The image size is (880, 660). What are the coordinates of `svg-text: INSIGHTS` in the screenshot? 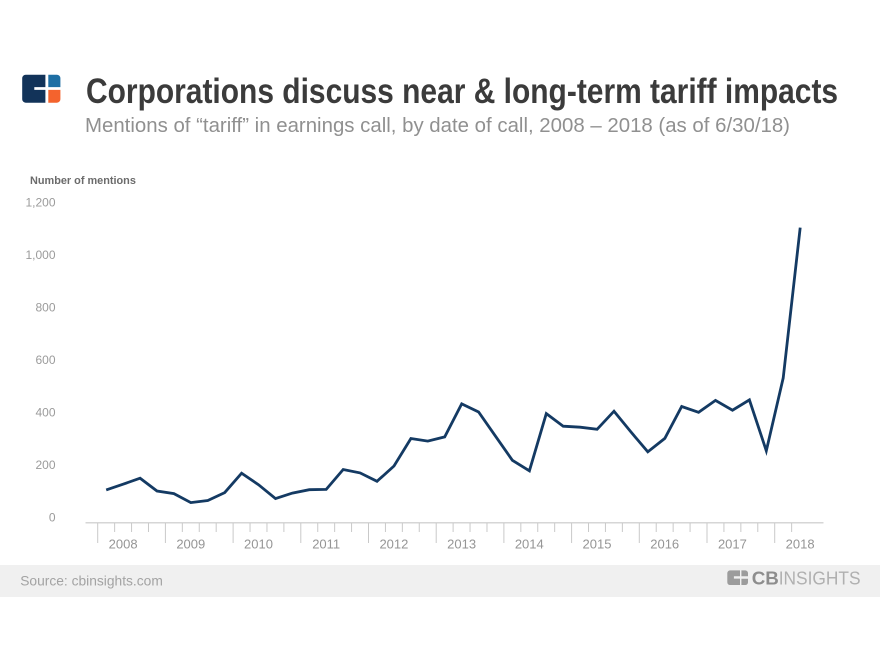 It's located at (820, 578).